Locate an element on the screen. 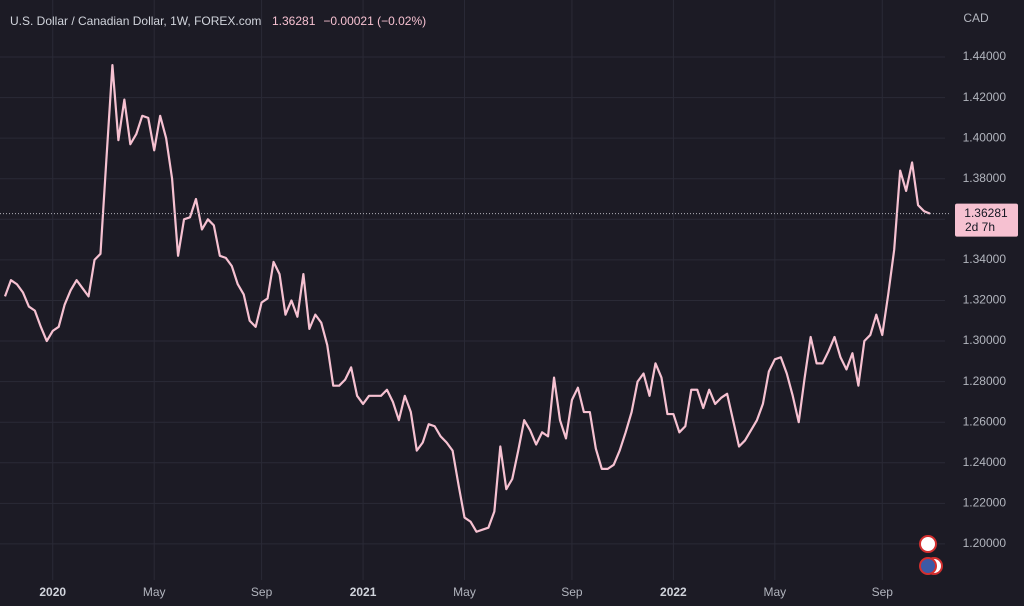  y-tick-label: 1.24000 is located at coordinates (985, 462).